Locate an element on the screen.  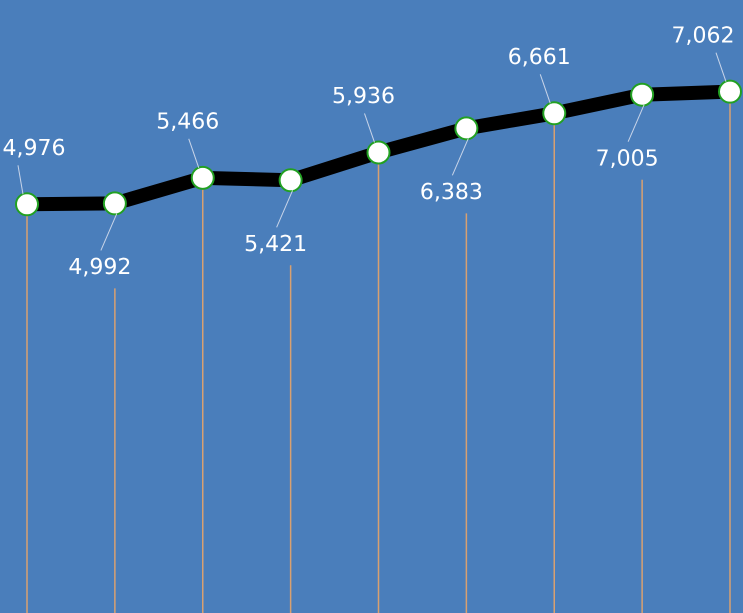
data-label: 5,466 is located at coordinates (188, 122).